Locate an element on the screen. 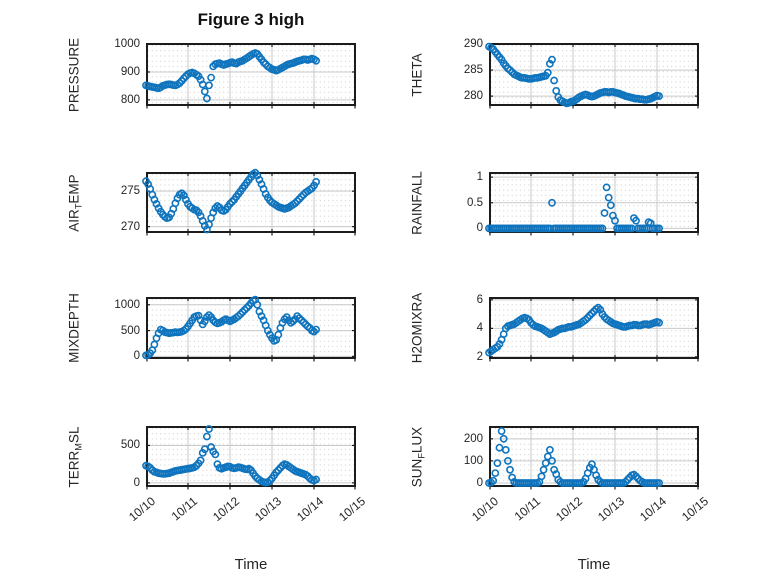  subplot-air-temp: AIRTEMP 270 275 is located at coordinates (211, 202).